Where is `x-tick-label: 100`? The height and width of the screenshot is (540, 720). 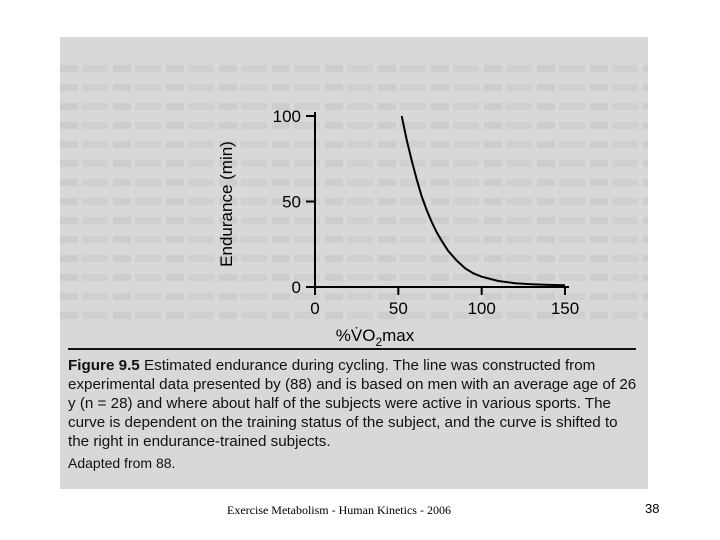 x-tick-label: 100 is located at coordinates (481, 308).